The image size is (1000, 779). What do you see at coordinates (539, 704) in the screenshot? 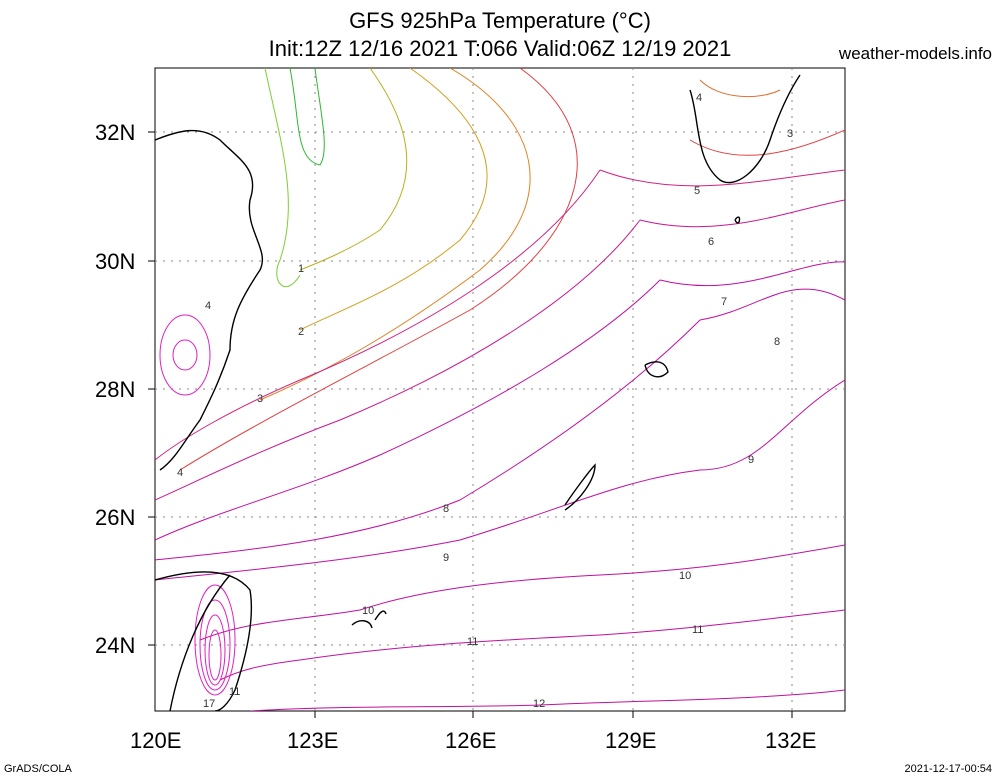
I see `contour-label: 12` at bounding box center [539, 704].